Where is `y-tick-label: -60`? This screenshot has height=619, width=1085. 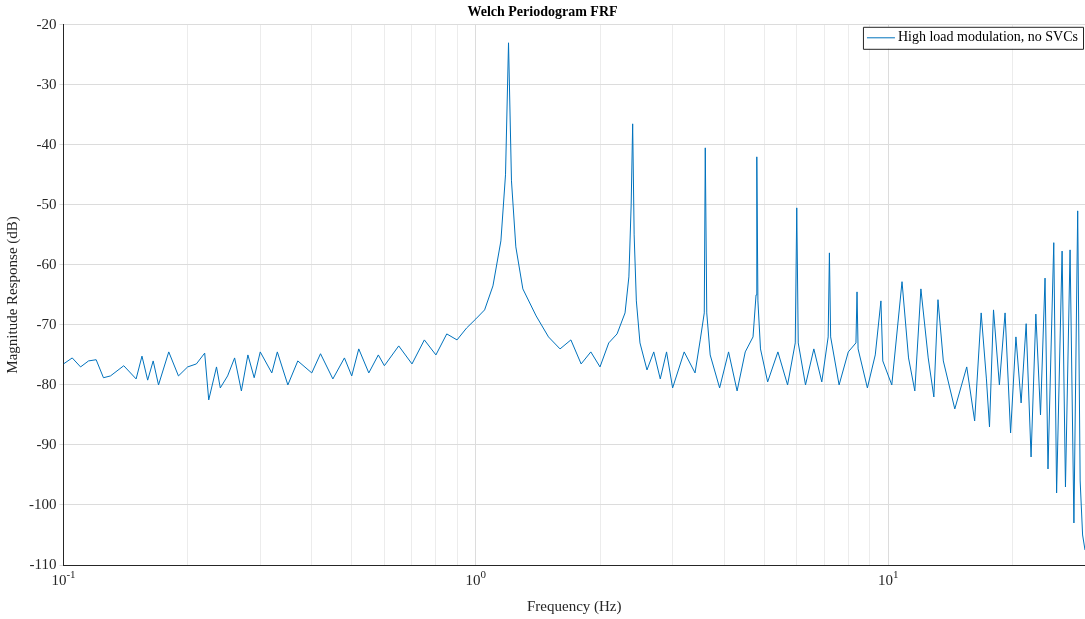
y-tick-label: -60 is located at coordinates (46, 263).